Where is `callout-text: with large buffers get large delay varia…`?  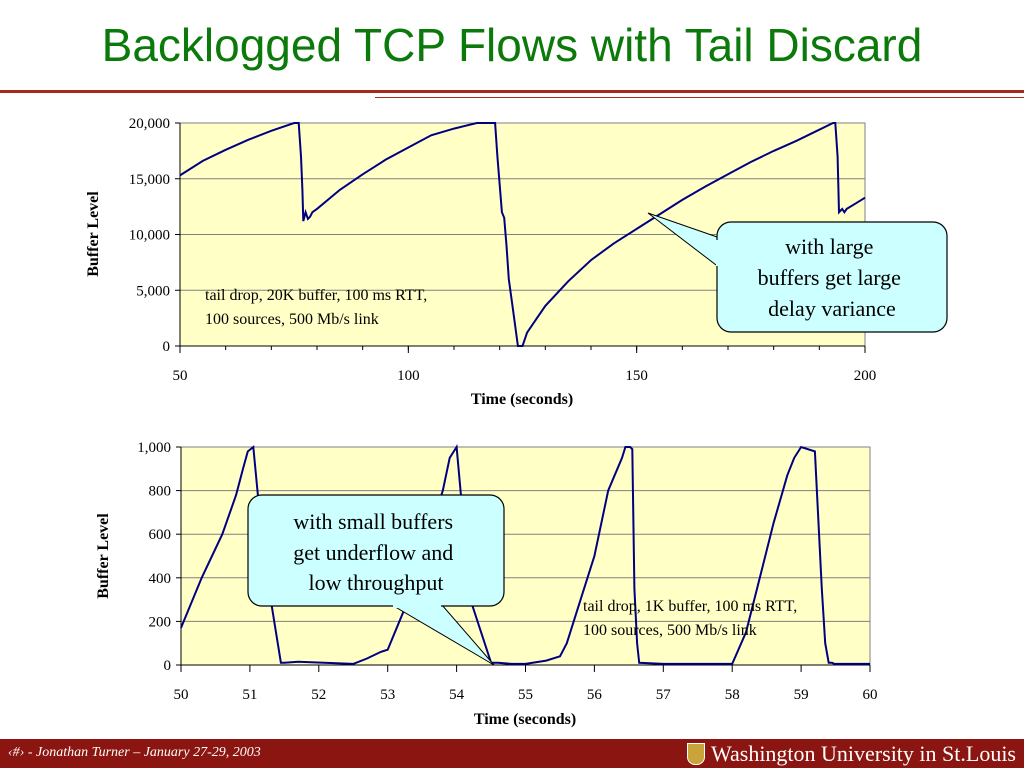 callout-text: with large buffers get large delay varia… is located at coordinates (832, 277).